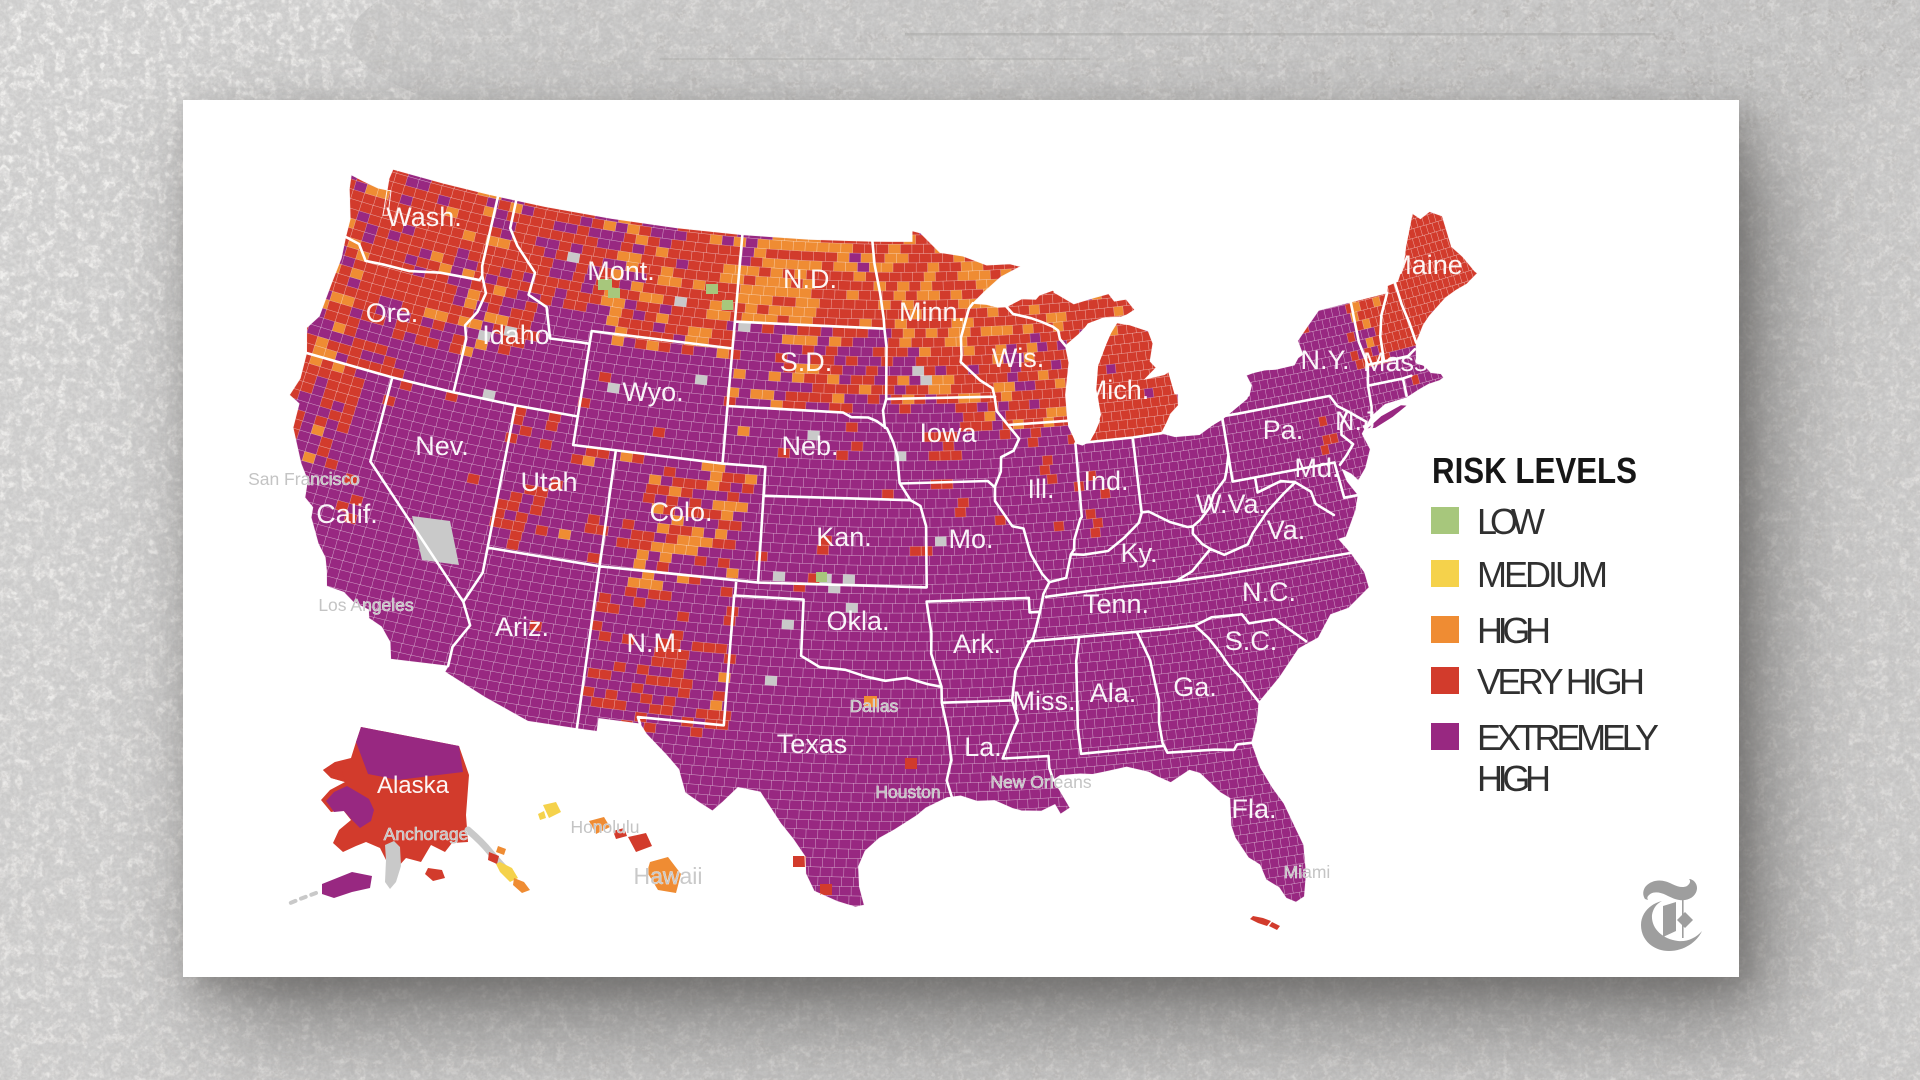 The width and height of the screenshot is (1920, 1080). Describe the element at coordinates (442, 446) in the screenshot. I see `svg-text: Nev.` at that location.